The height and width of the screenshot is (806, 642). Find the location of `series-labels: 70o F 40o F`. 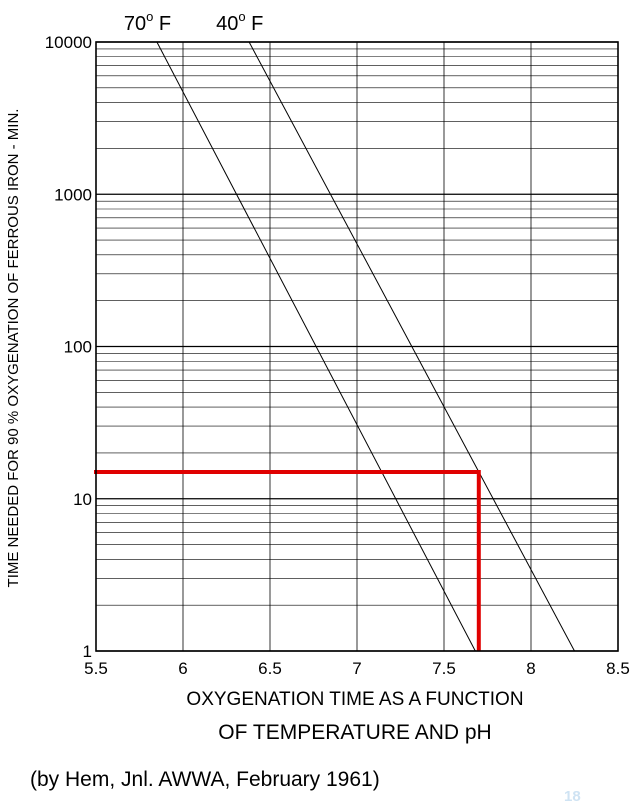

series-labels: 70o F 40o F is located at coordinates (193, 22).